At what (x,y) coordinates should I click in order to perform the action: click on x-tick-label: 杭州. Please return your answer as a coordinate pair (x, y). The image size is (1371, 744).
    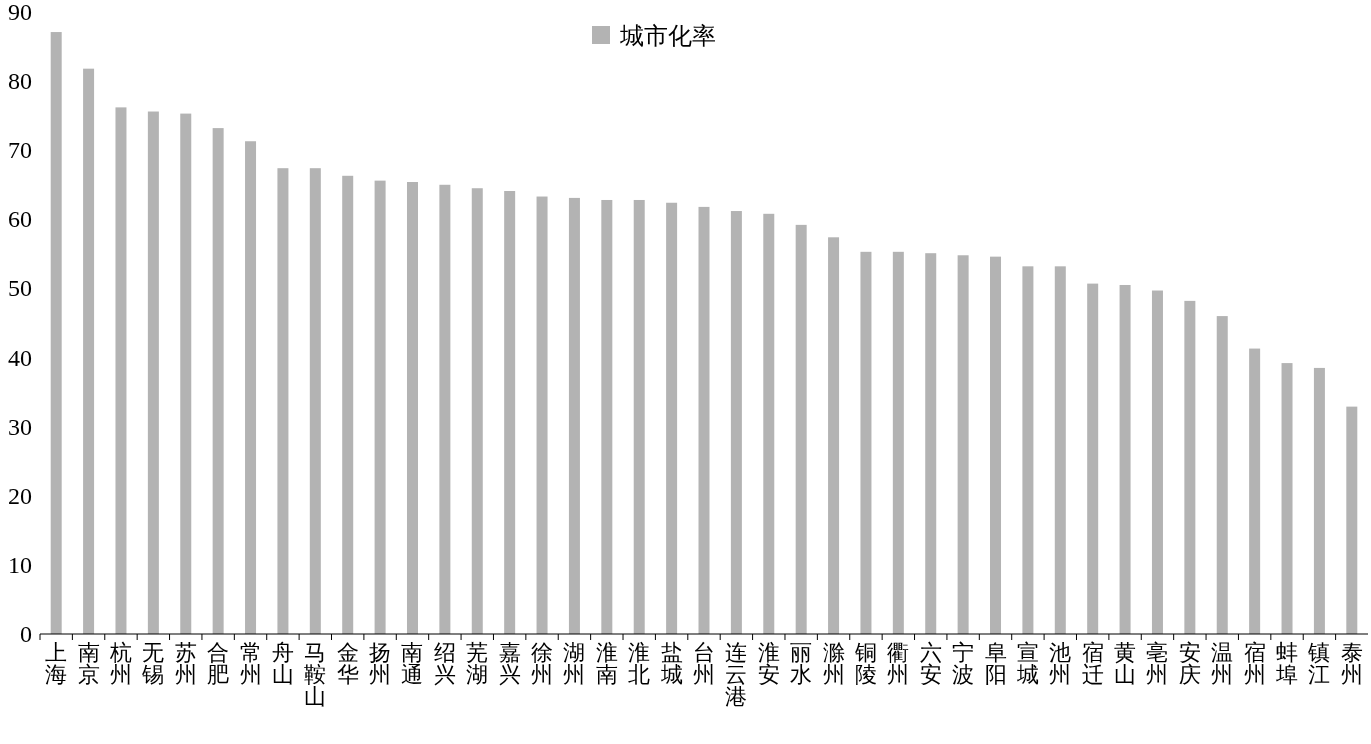
    Looking at the image, I should click on (120, 663).